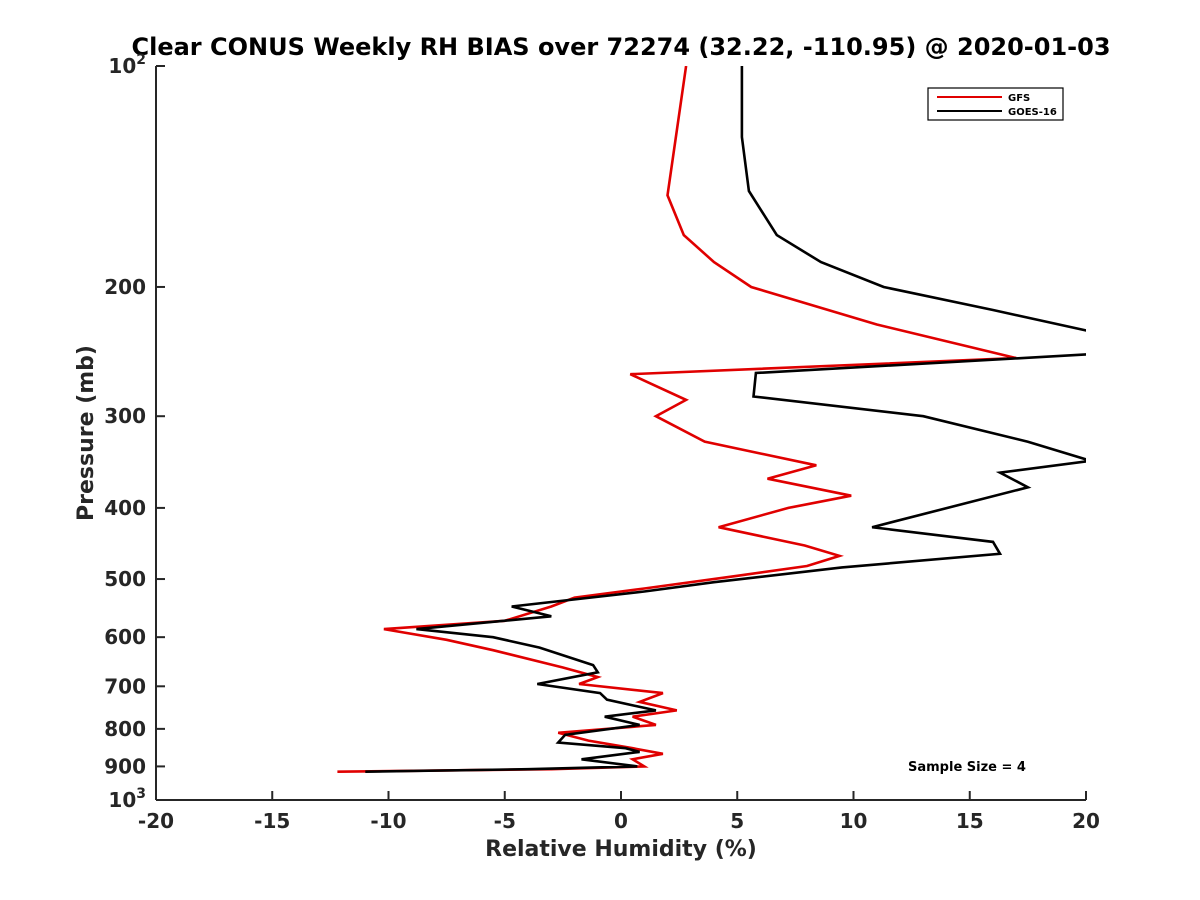  I want to click on y-tick-label: 900, so click(125, 766).